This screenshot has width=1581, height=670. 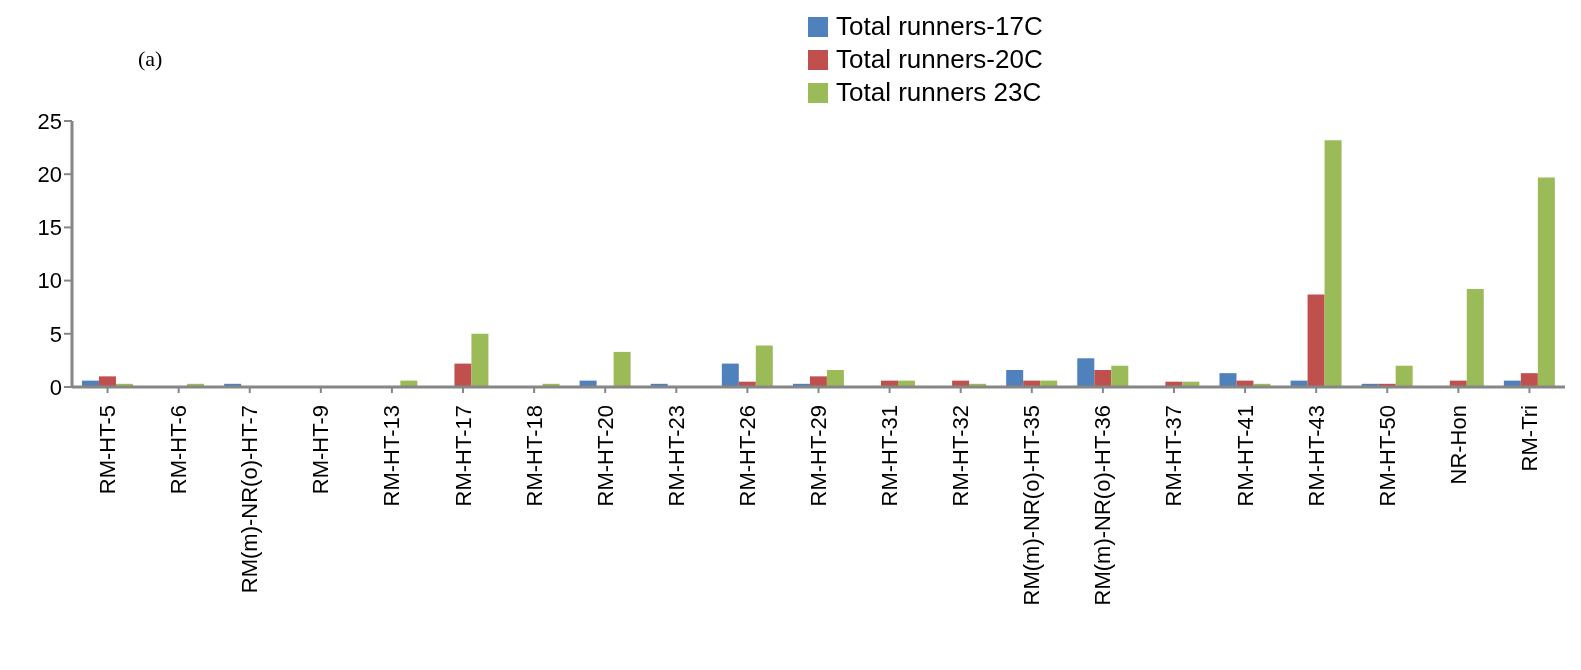 I want to click on x-tick-label: RM-HT-18, so click(x=534, y=456).